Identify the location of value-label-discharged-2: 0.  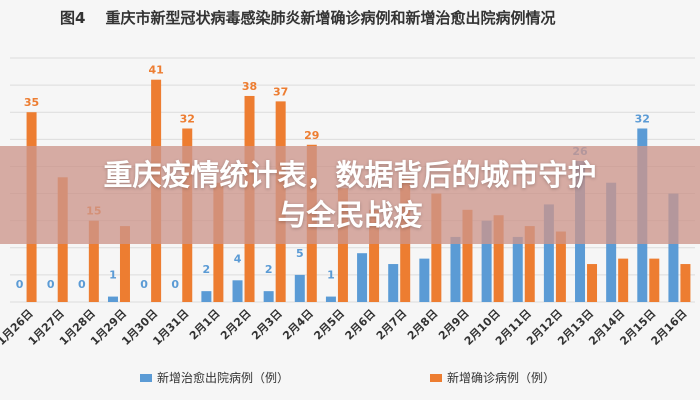
(51, 284).